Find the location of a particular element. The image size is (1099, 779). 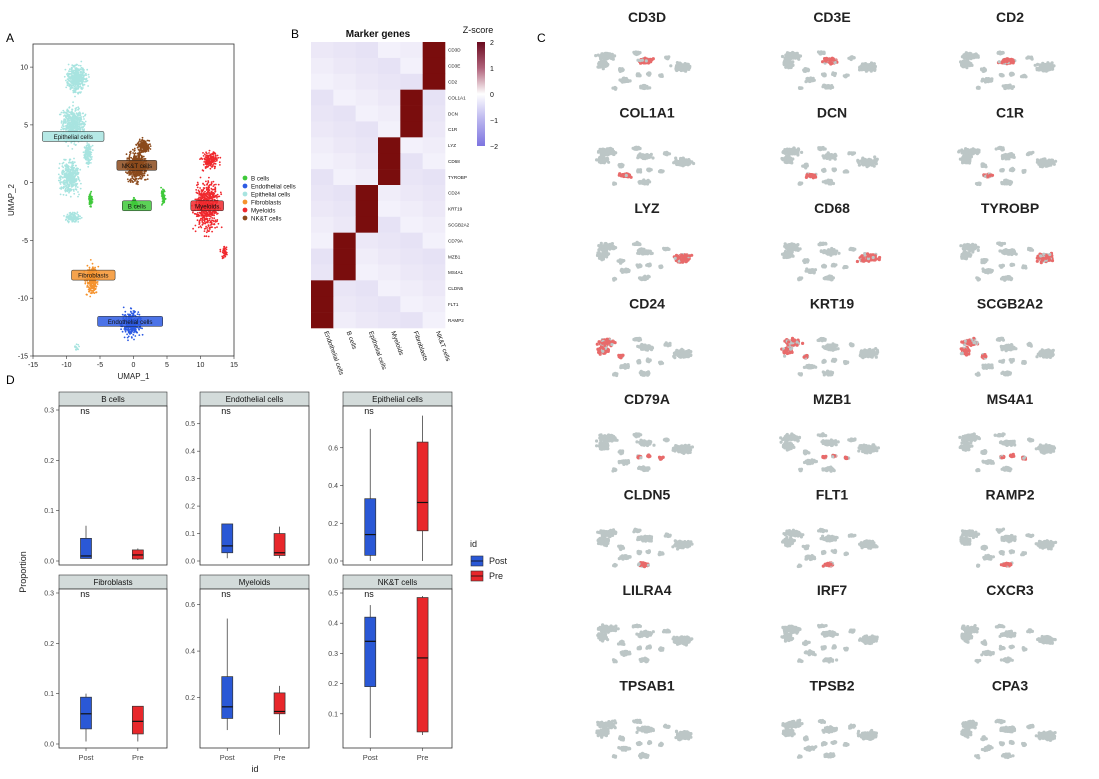

heatmap-col-label: Endothelial cells is located at coordinates (333, 353).